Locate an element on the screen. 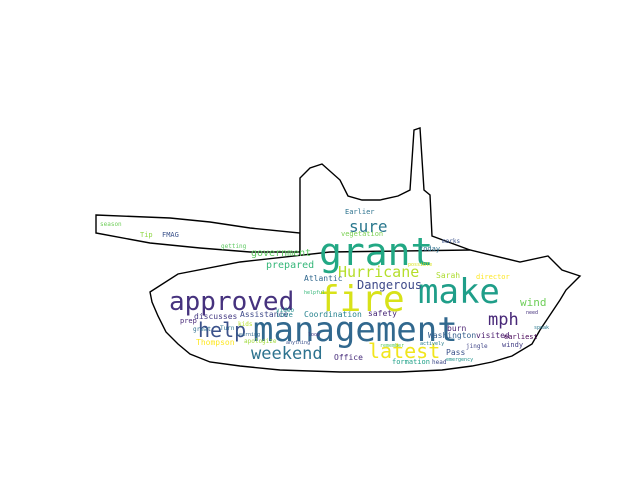 This screenshot has width=640, height=480. word-burn: burn is located at coordinates (456, 328).